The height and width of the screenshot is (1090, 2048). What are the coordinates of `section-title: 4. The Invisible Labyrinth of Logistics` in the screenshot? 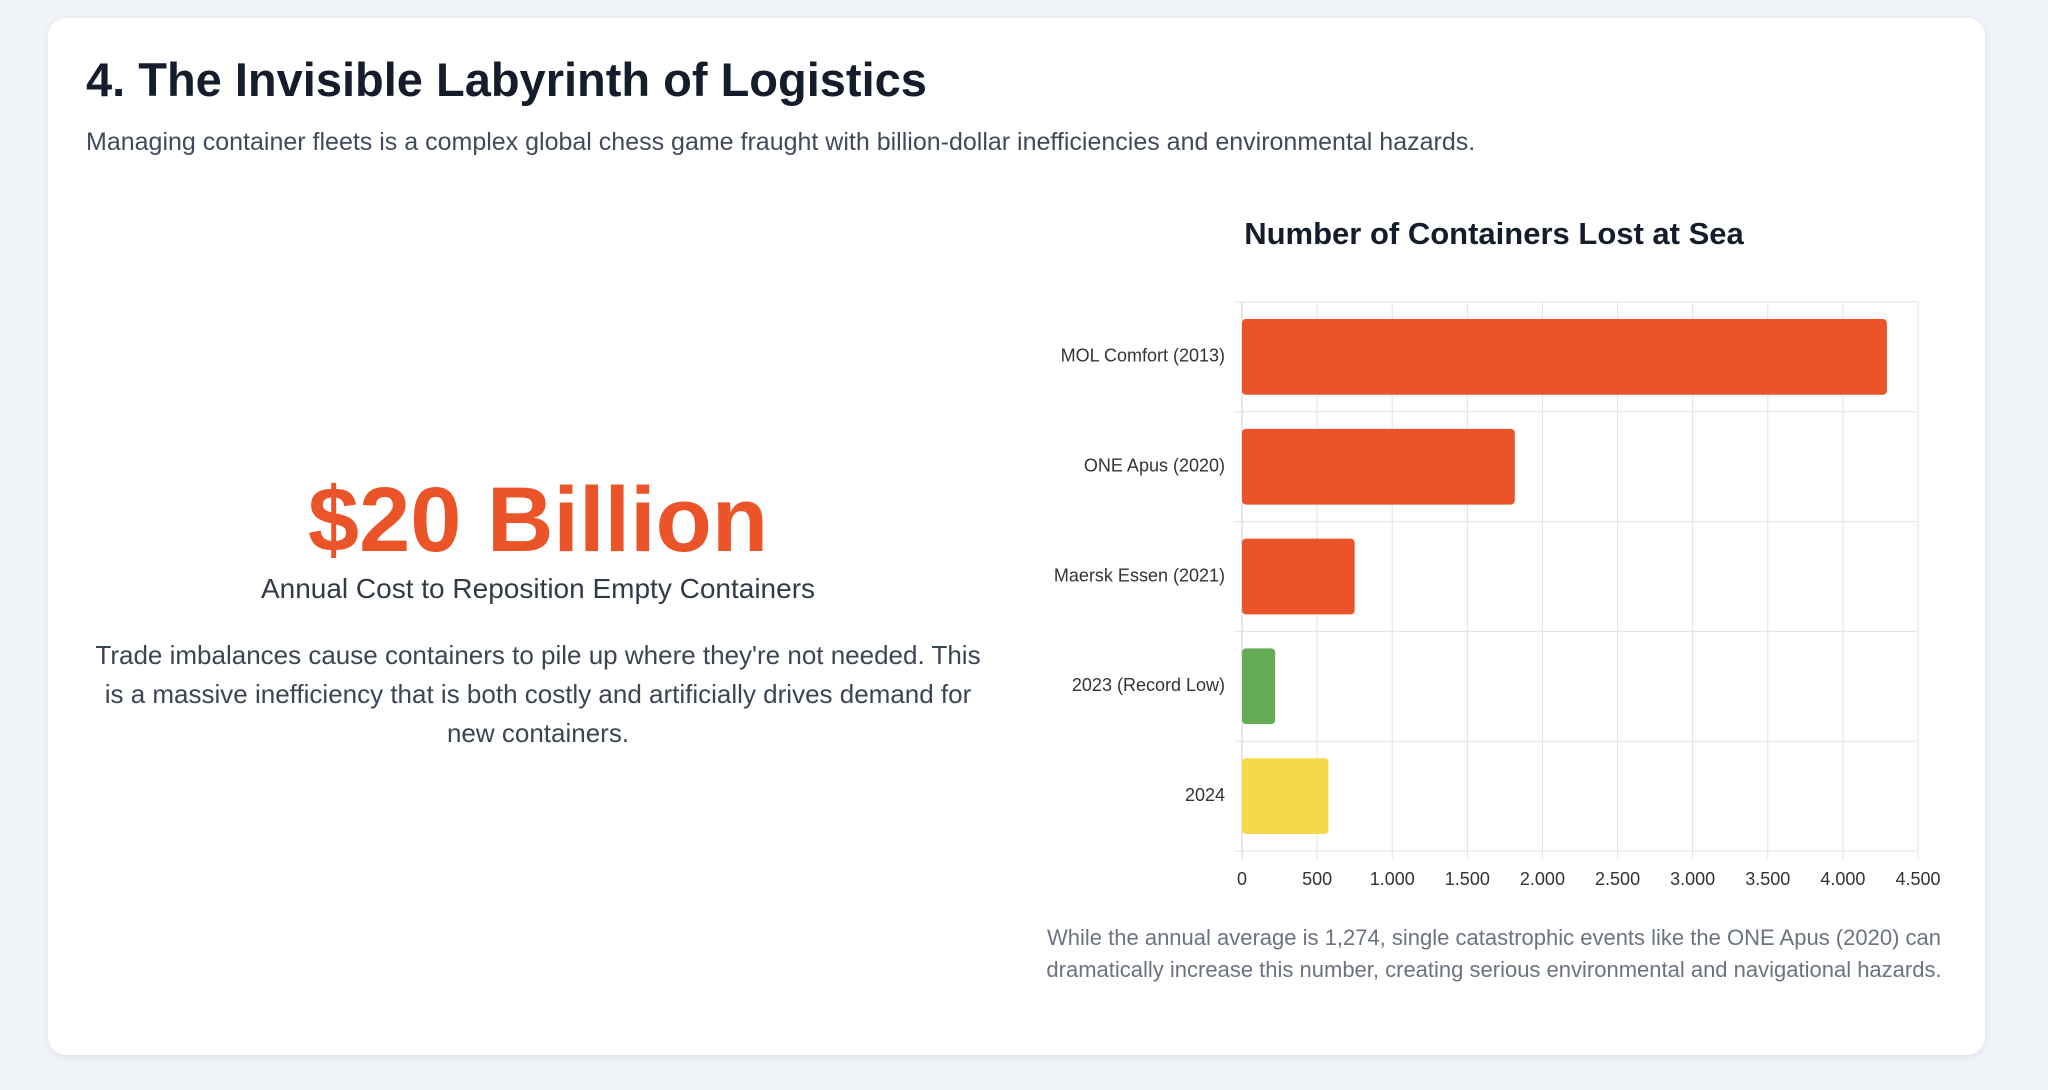 It's located at (506, 79).